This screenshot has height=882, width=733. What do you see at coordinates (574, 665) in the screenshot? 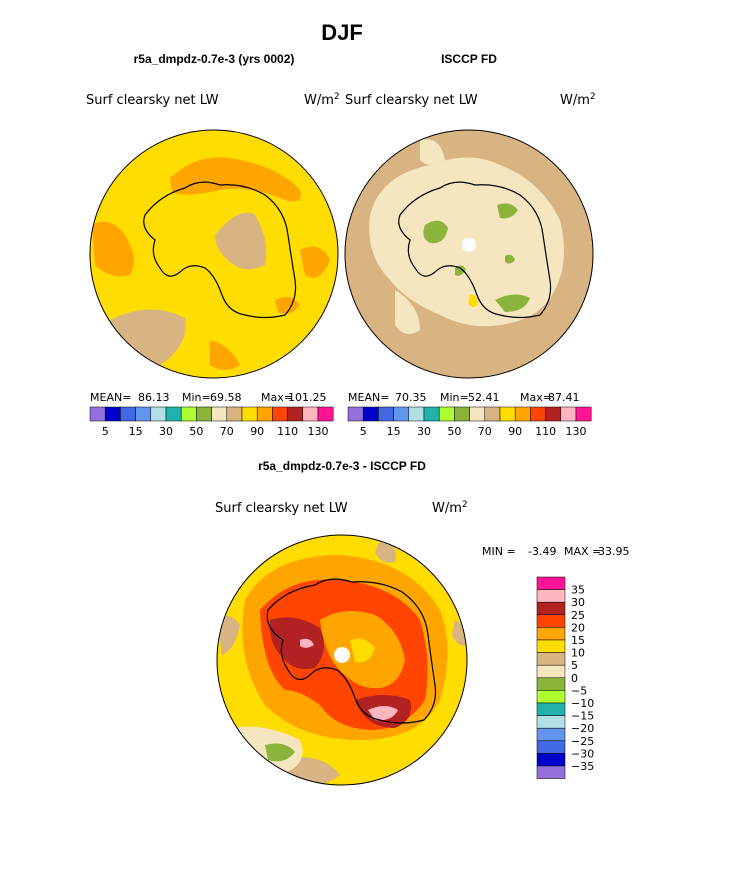
I see `panel-diff-colorbar-tick-label: 5` at bounding box center [574, 665].